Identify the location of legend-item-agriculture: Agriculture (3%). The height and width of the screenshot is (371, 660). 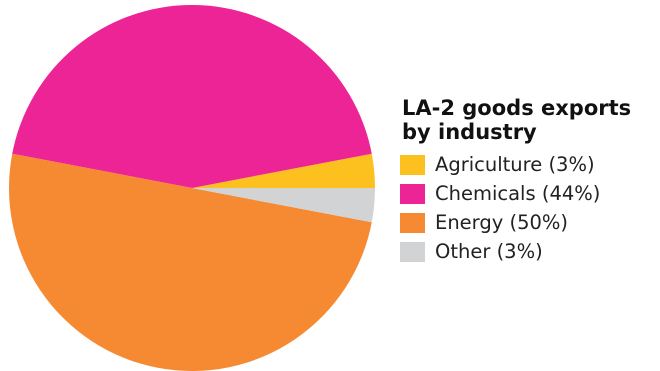
(527, 164).